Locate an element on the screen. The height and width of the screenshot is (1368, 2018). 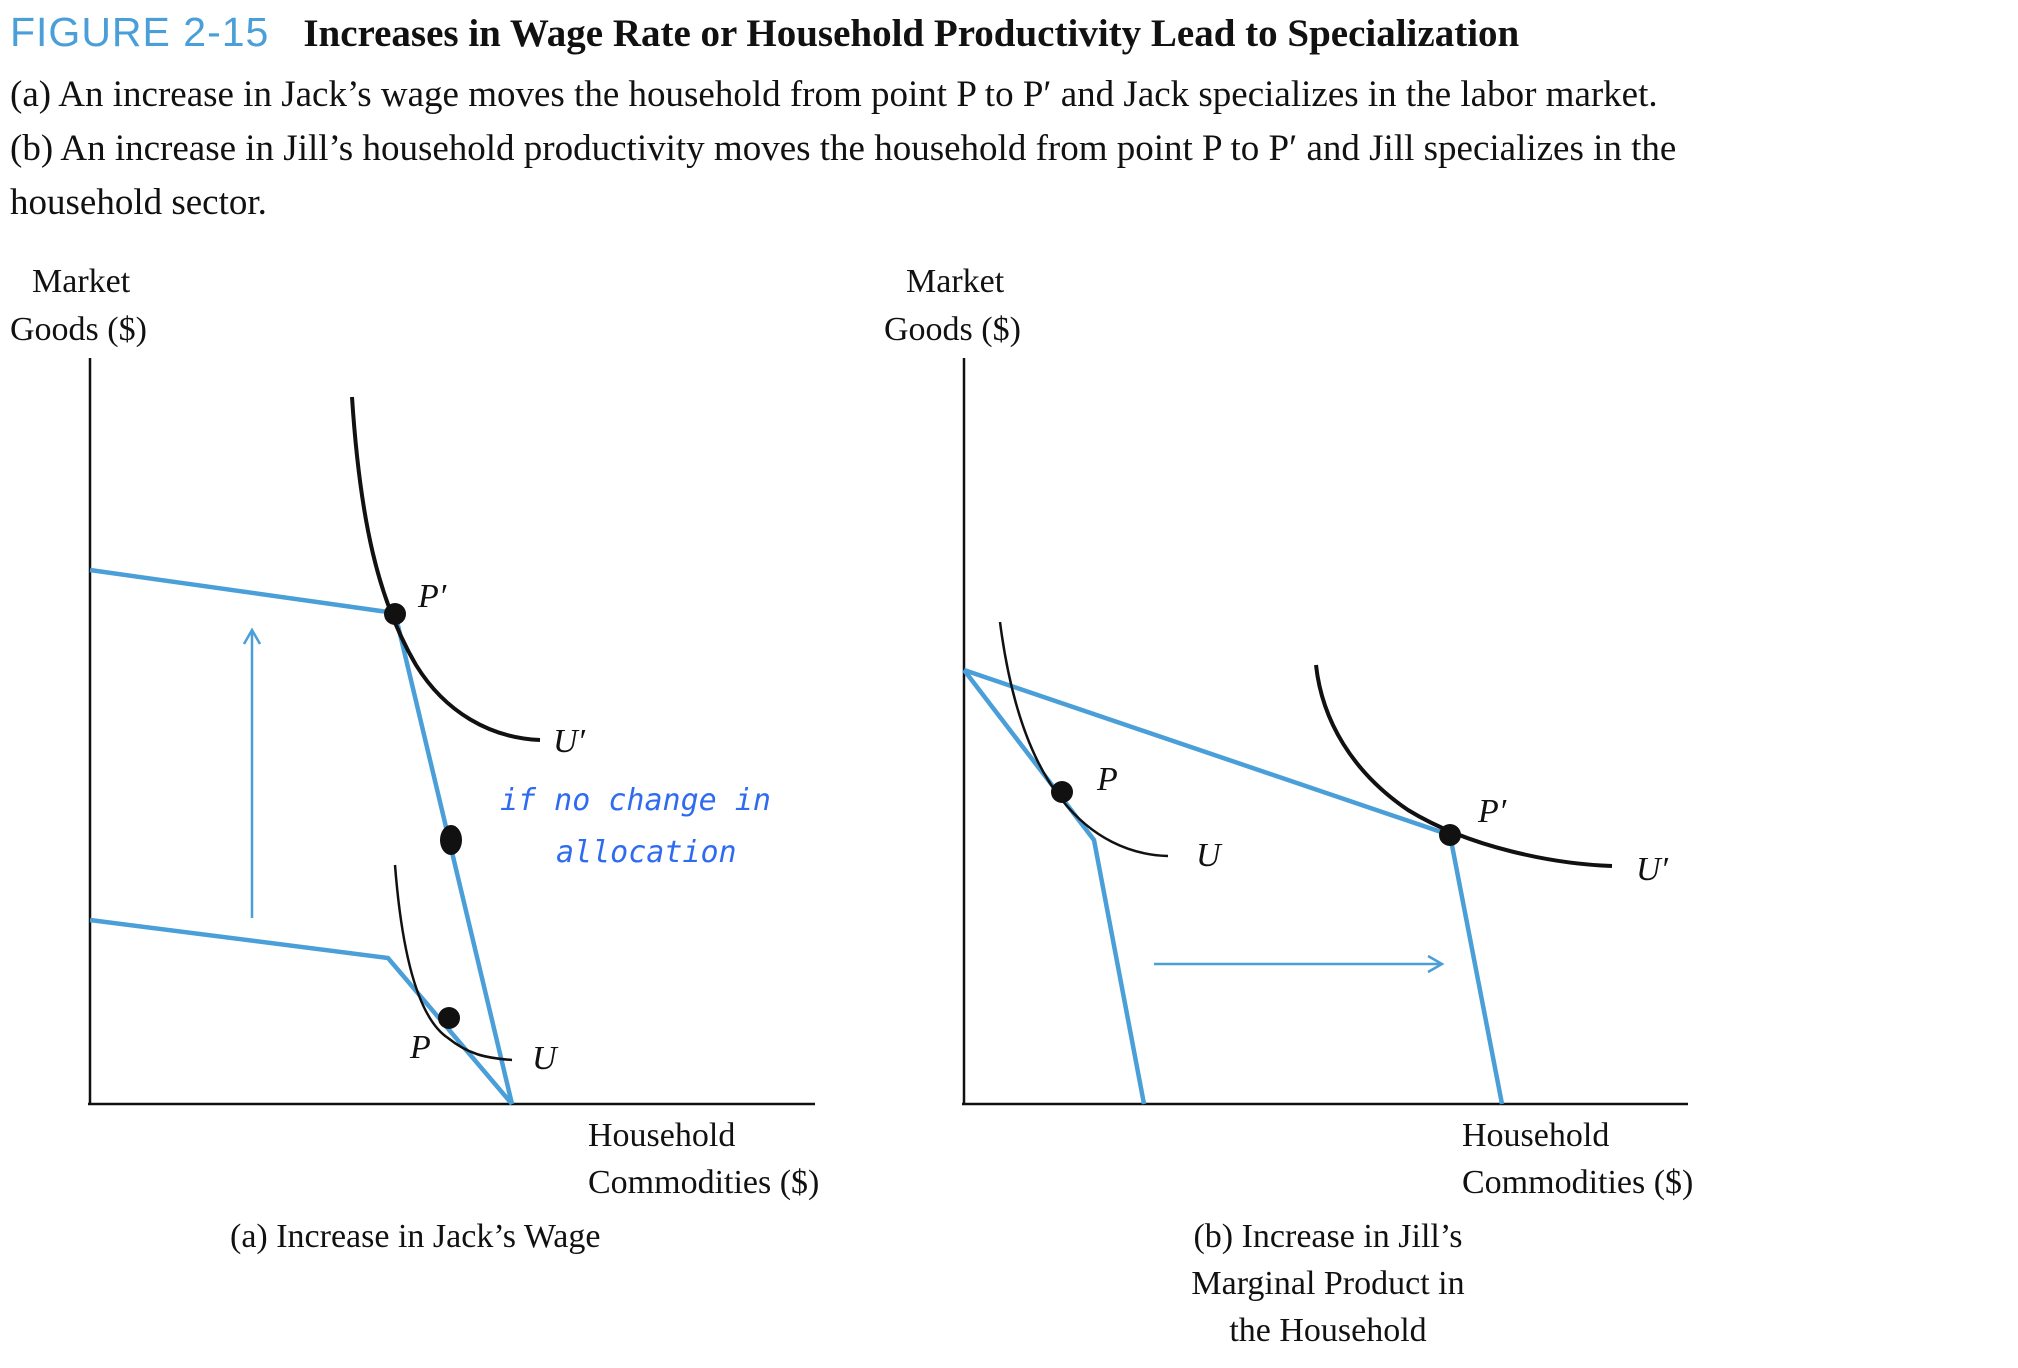
figure-caption-line-3: household sector. is located at coordinates (138, 202).